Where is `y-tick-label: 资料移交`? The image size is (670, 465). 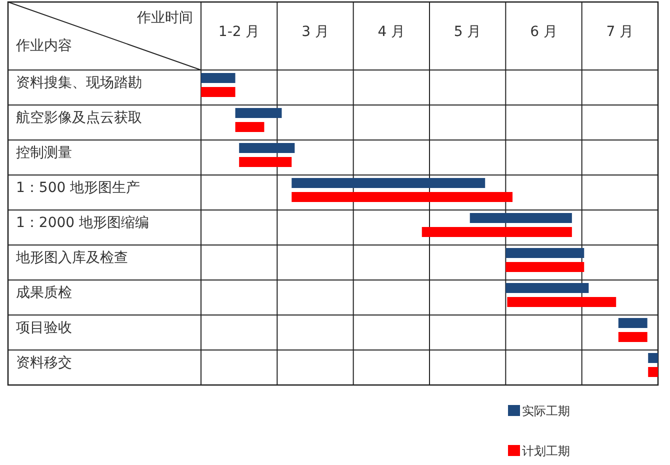 y-tick-label: 资料移交 is located at coordinates (44, 363).